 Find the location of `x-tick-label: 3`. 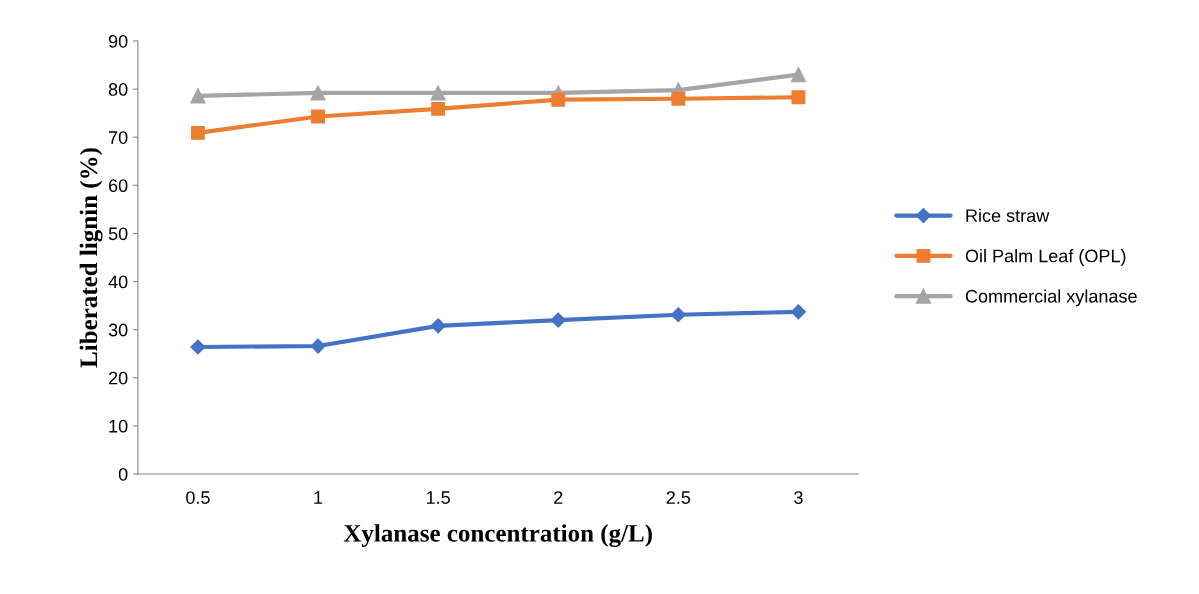

x-tick-label: 3 is located at coordinates (798, 497).